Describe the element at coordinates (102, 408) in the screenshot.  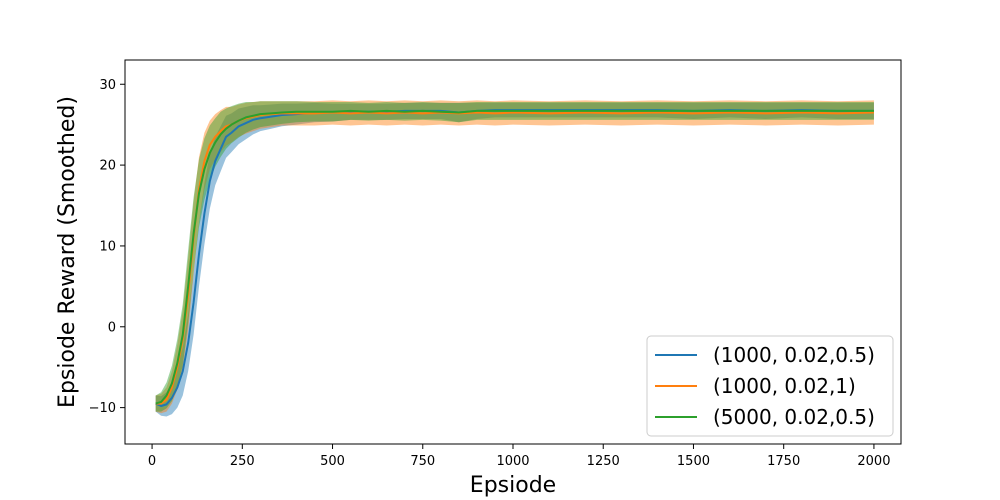
I see `y-tick-label: −10` at that location.